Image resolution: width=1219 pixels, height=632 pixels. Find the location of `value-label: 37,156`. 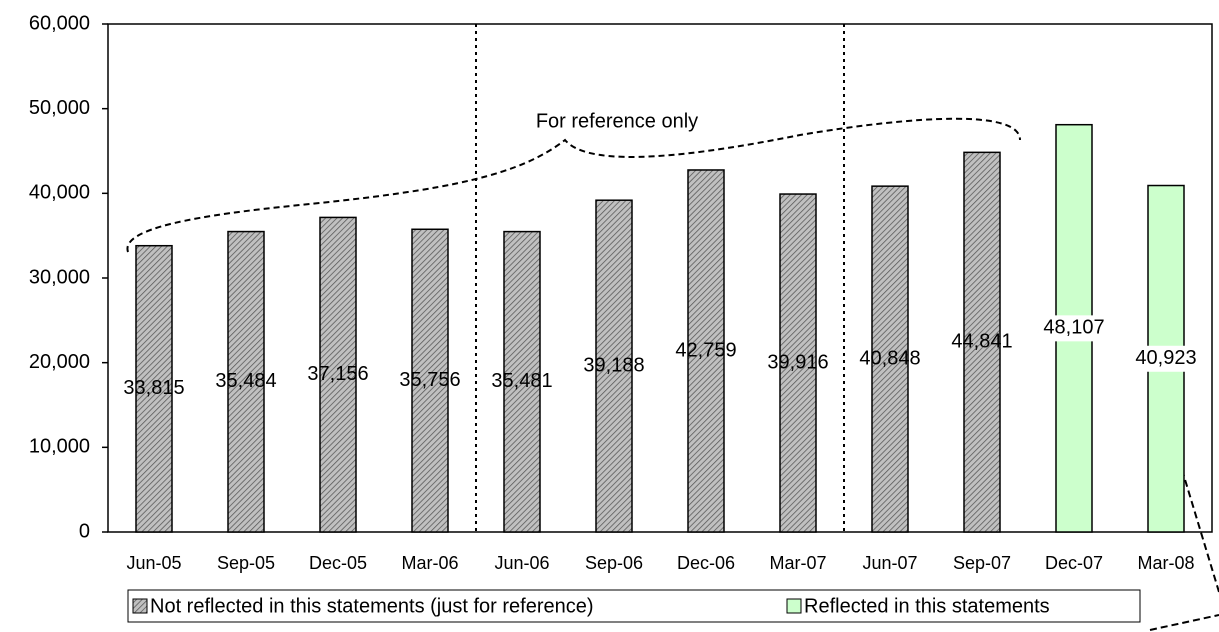

value-label: 37,156 is located at coordinates (337, 374).